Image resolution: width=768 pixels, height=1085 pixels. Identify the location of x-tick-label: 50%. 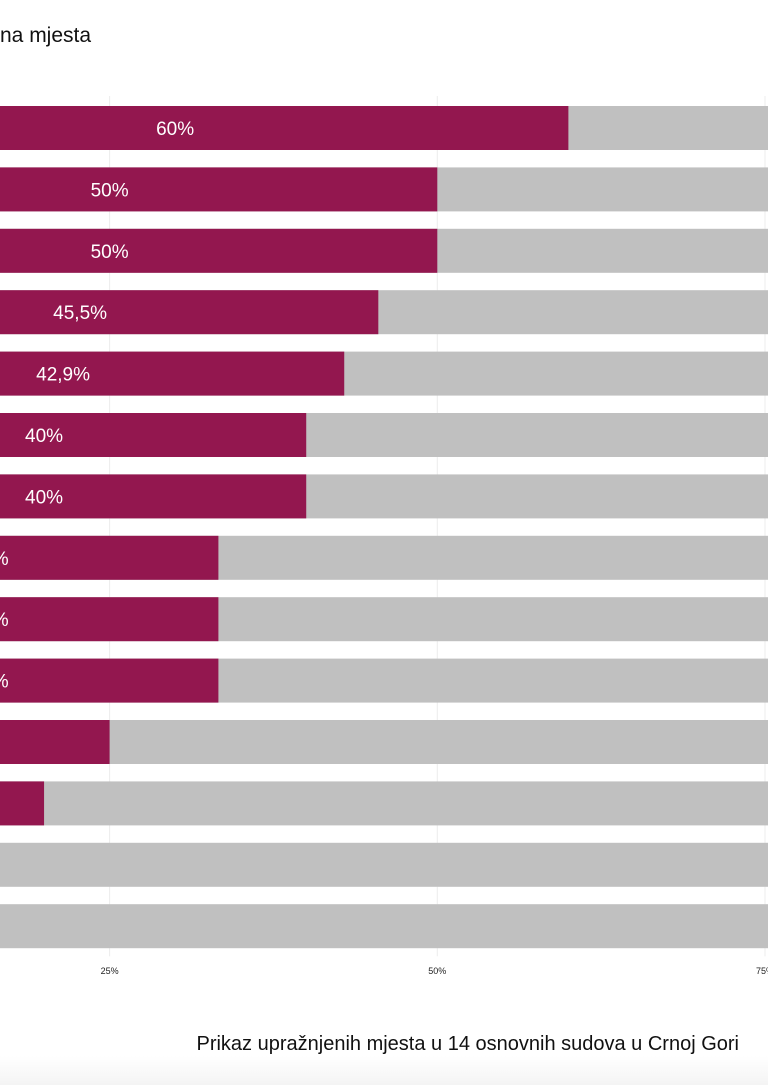
(437, 971).